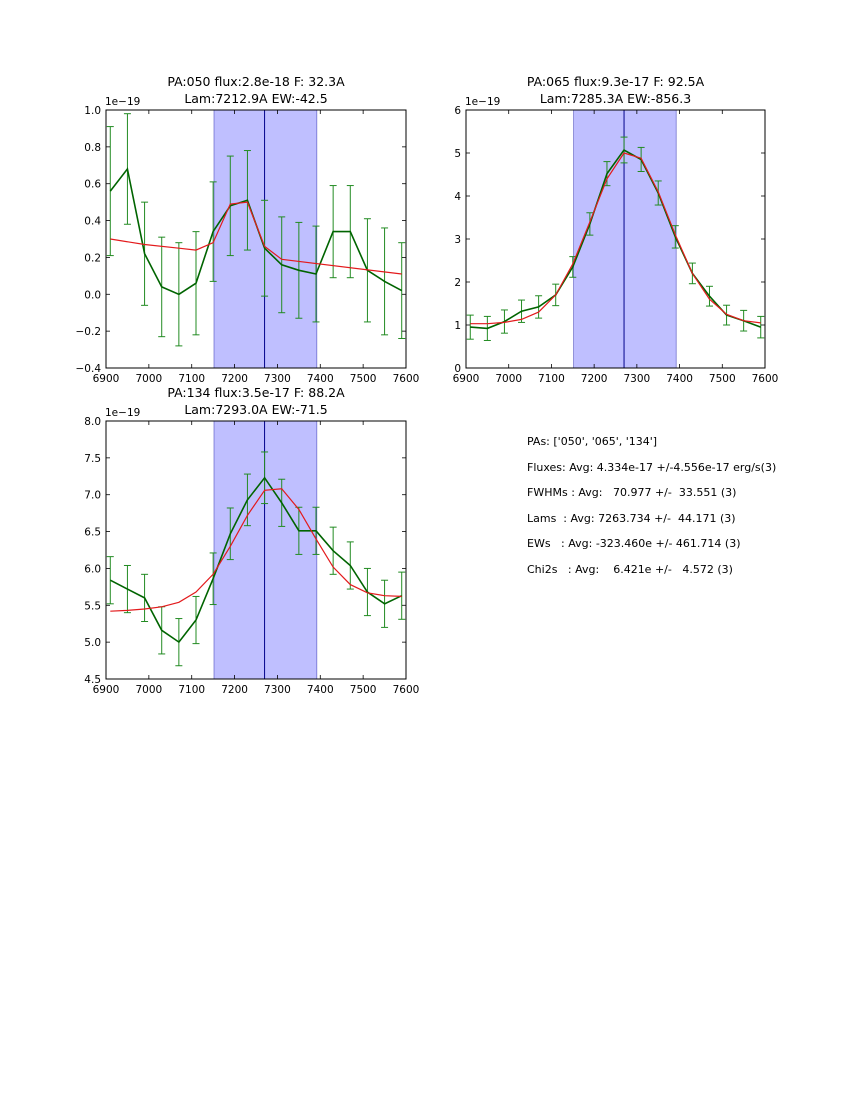 Image resolution: width=850 pixels, height=1100 pixels. I want to click on summary-fwhms: FWHMs : Avg: 70.977 +/- 33.551 (3), so click(632, 493).